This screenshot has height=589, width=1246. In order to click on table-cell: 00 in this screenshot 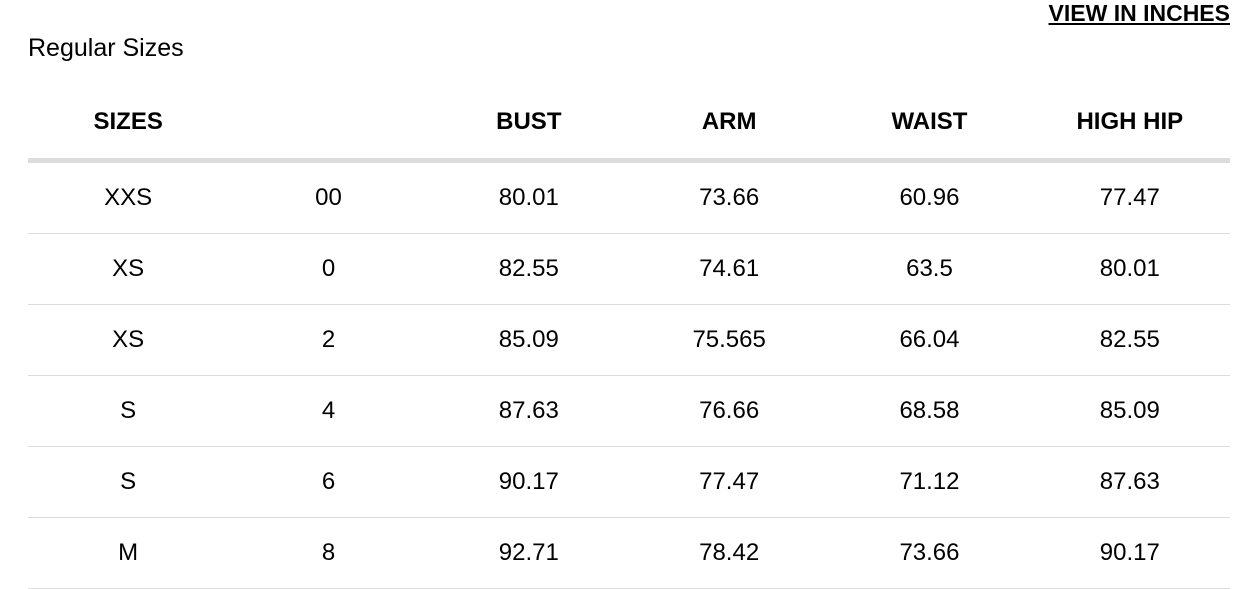, I will do `click(328, 197)`.